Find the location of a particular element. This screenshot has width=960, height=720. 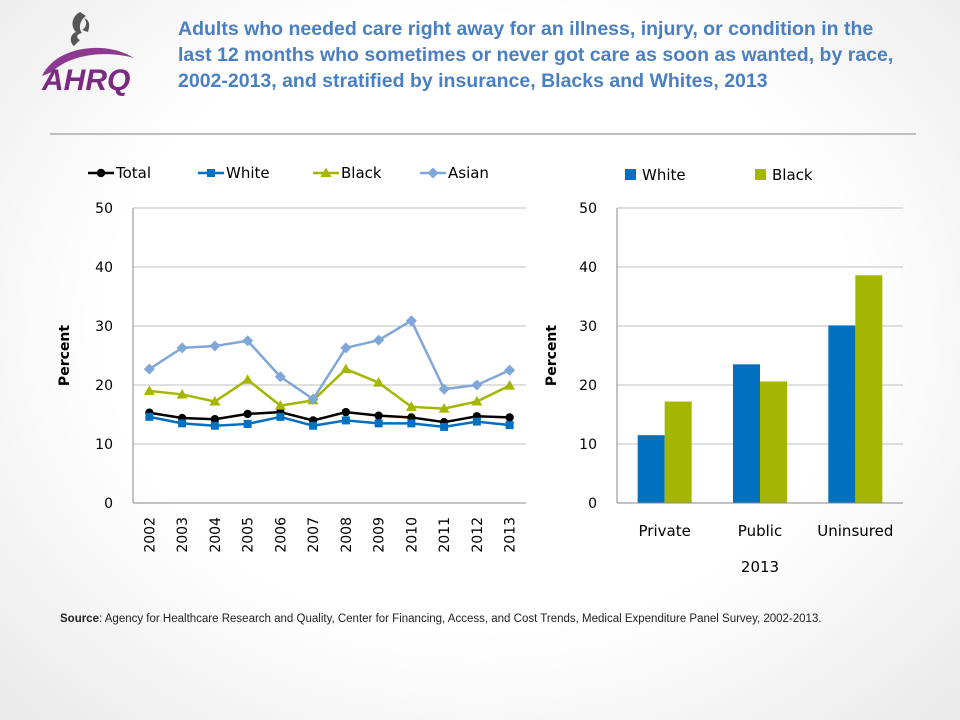

x-tick-label: 2005 is located at coordinates (249, 535).